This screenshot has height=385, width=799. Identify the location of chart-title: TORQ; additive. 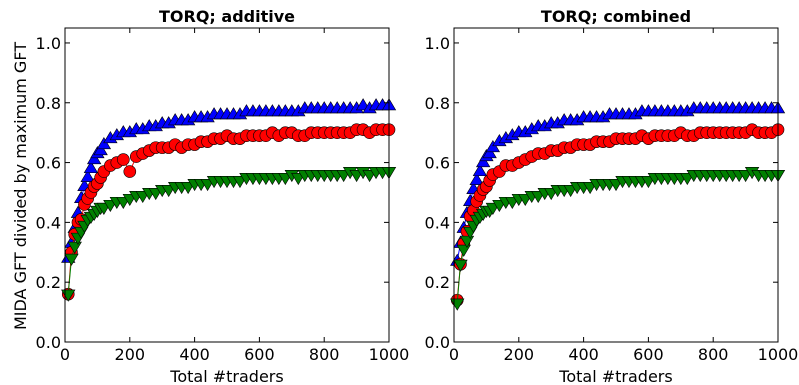
(227, 16).